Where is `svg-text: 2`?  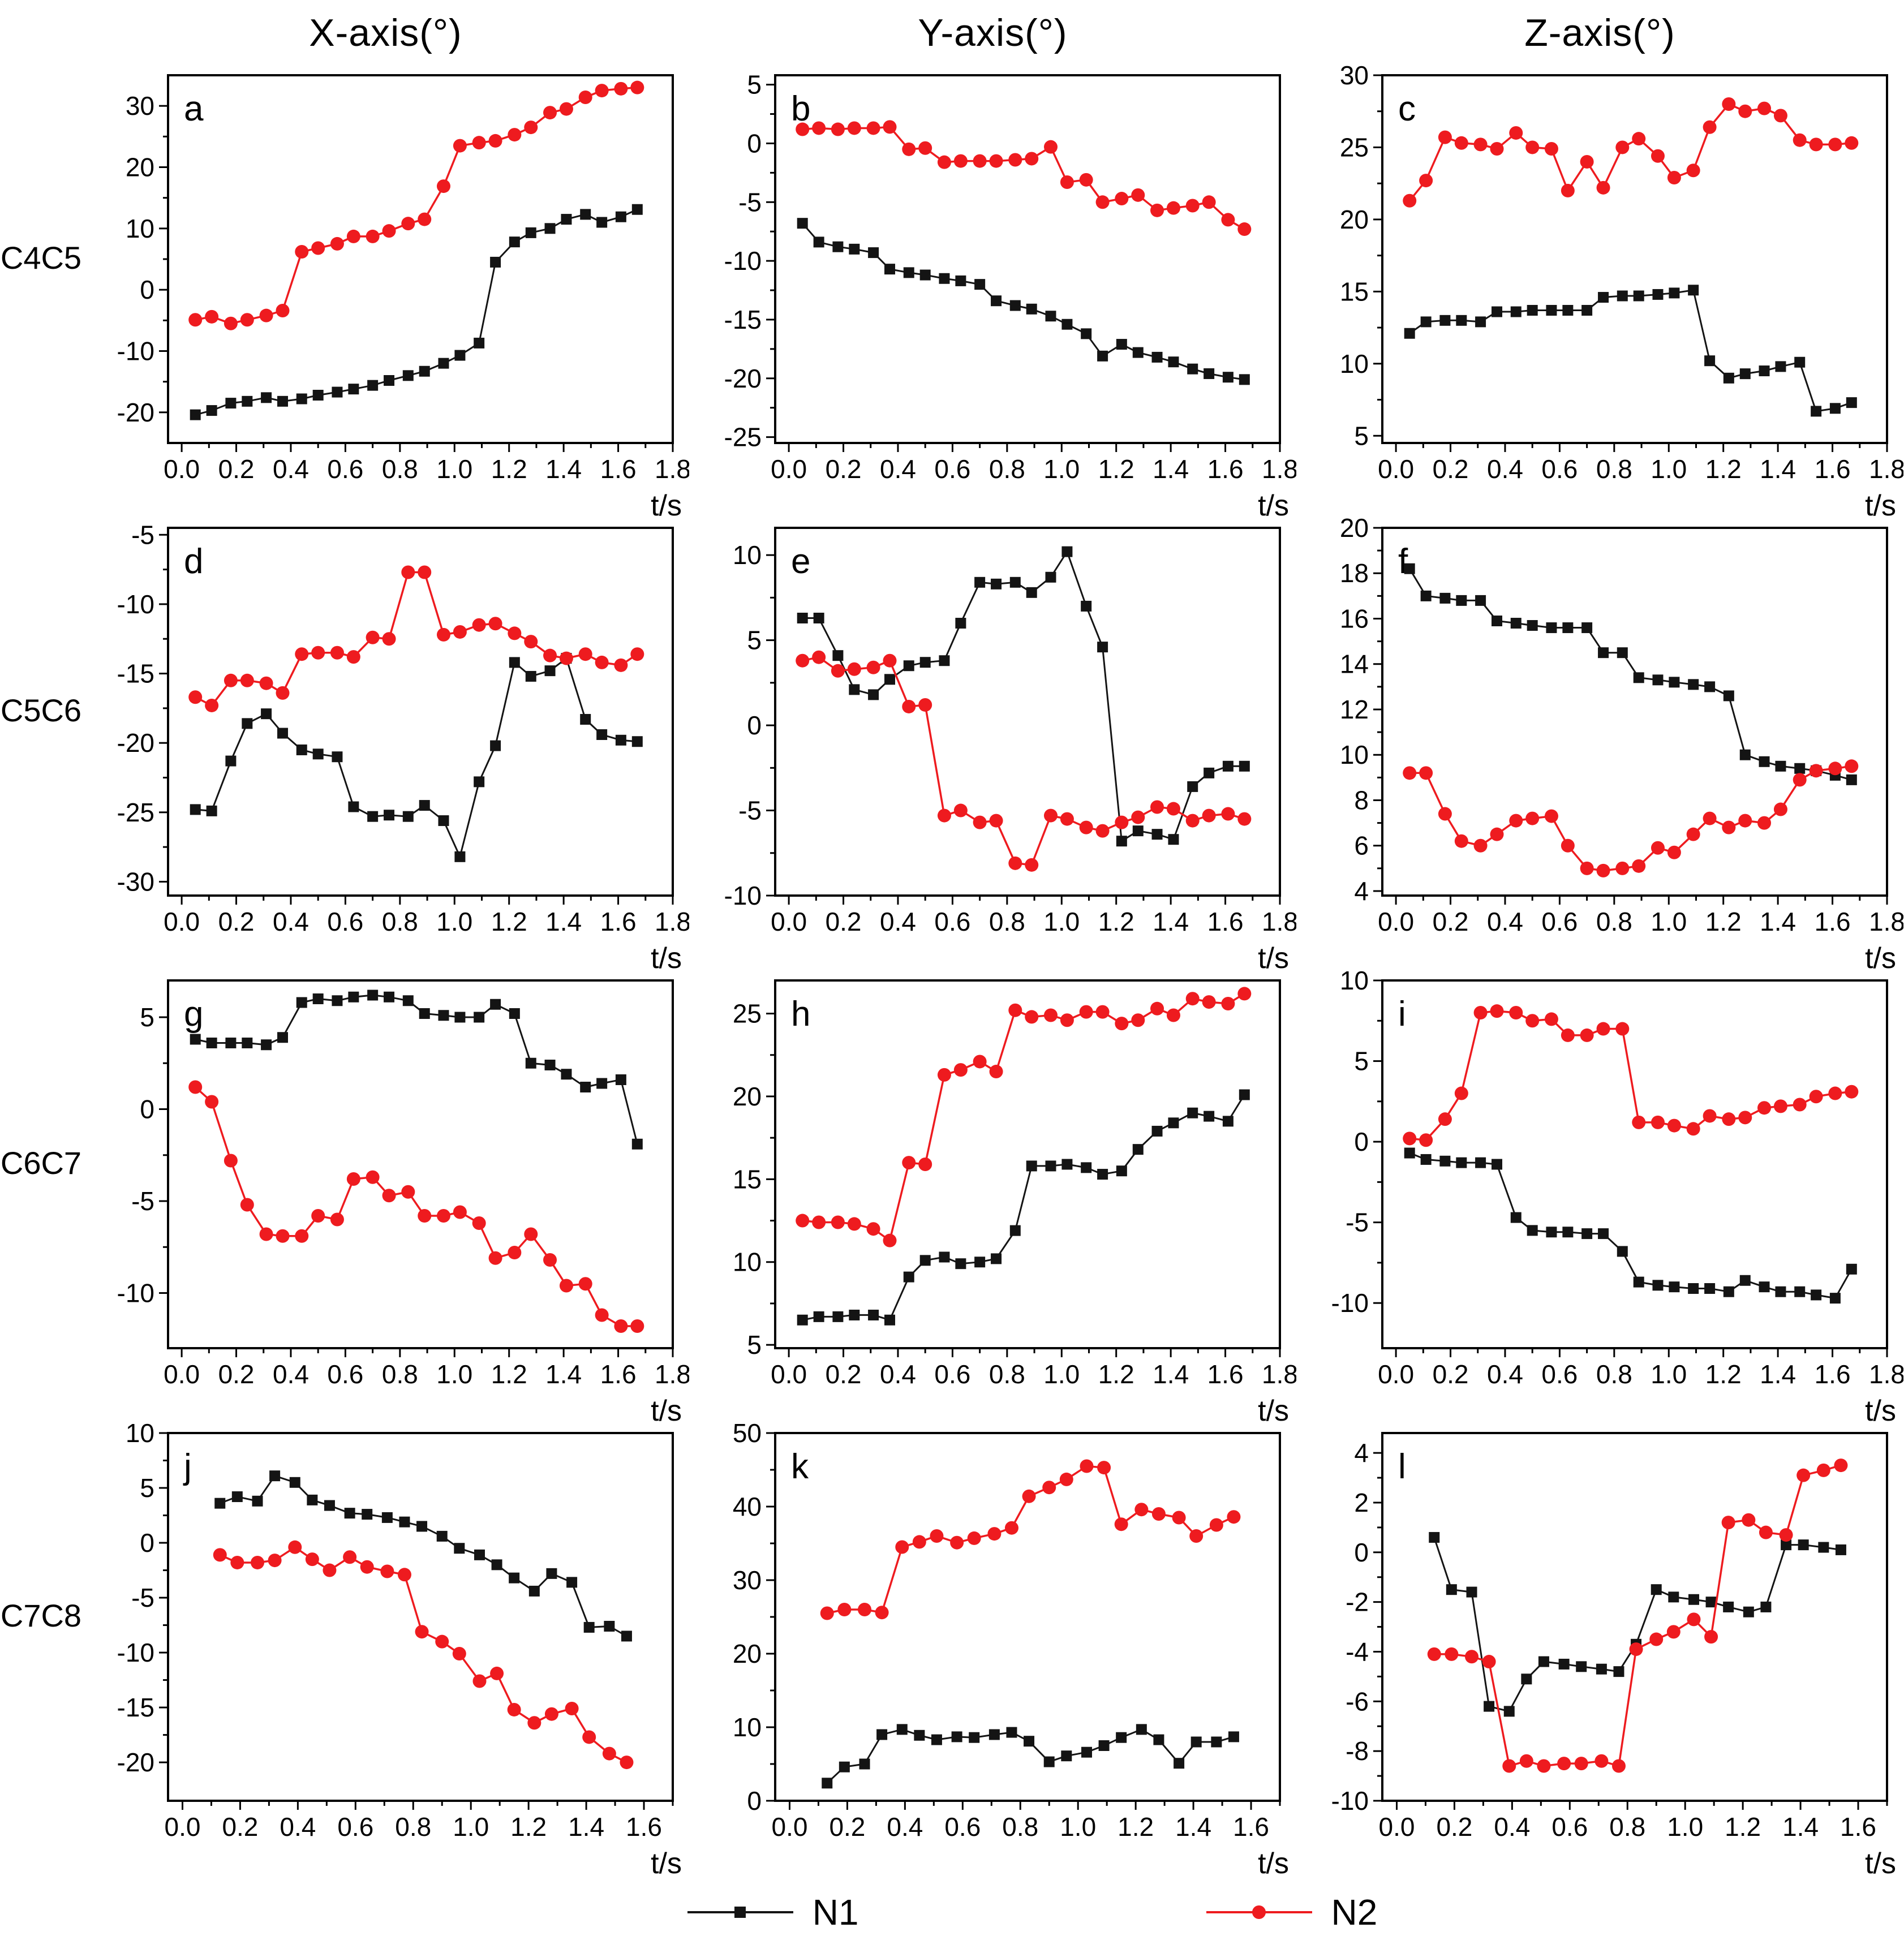 svg-text: 2 is located at coordinates (1361, 1502).